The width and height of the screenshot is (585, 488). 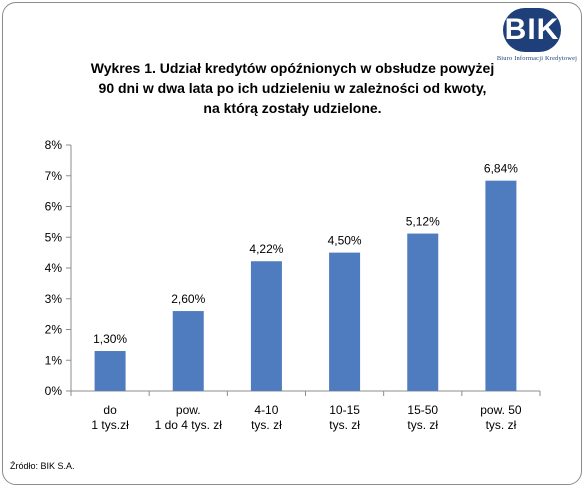 What do you see at coordinates (110, 339) in the screenshot?
I see `data-label: 1,30%` at bounding box center [110, 339].